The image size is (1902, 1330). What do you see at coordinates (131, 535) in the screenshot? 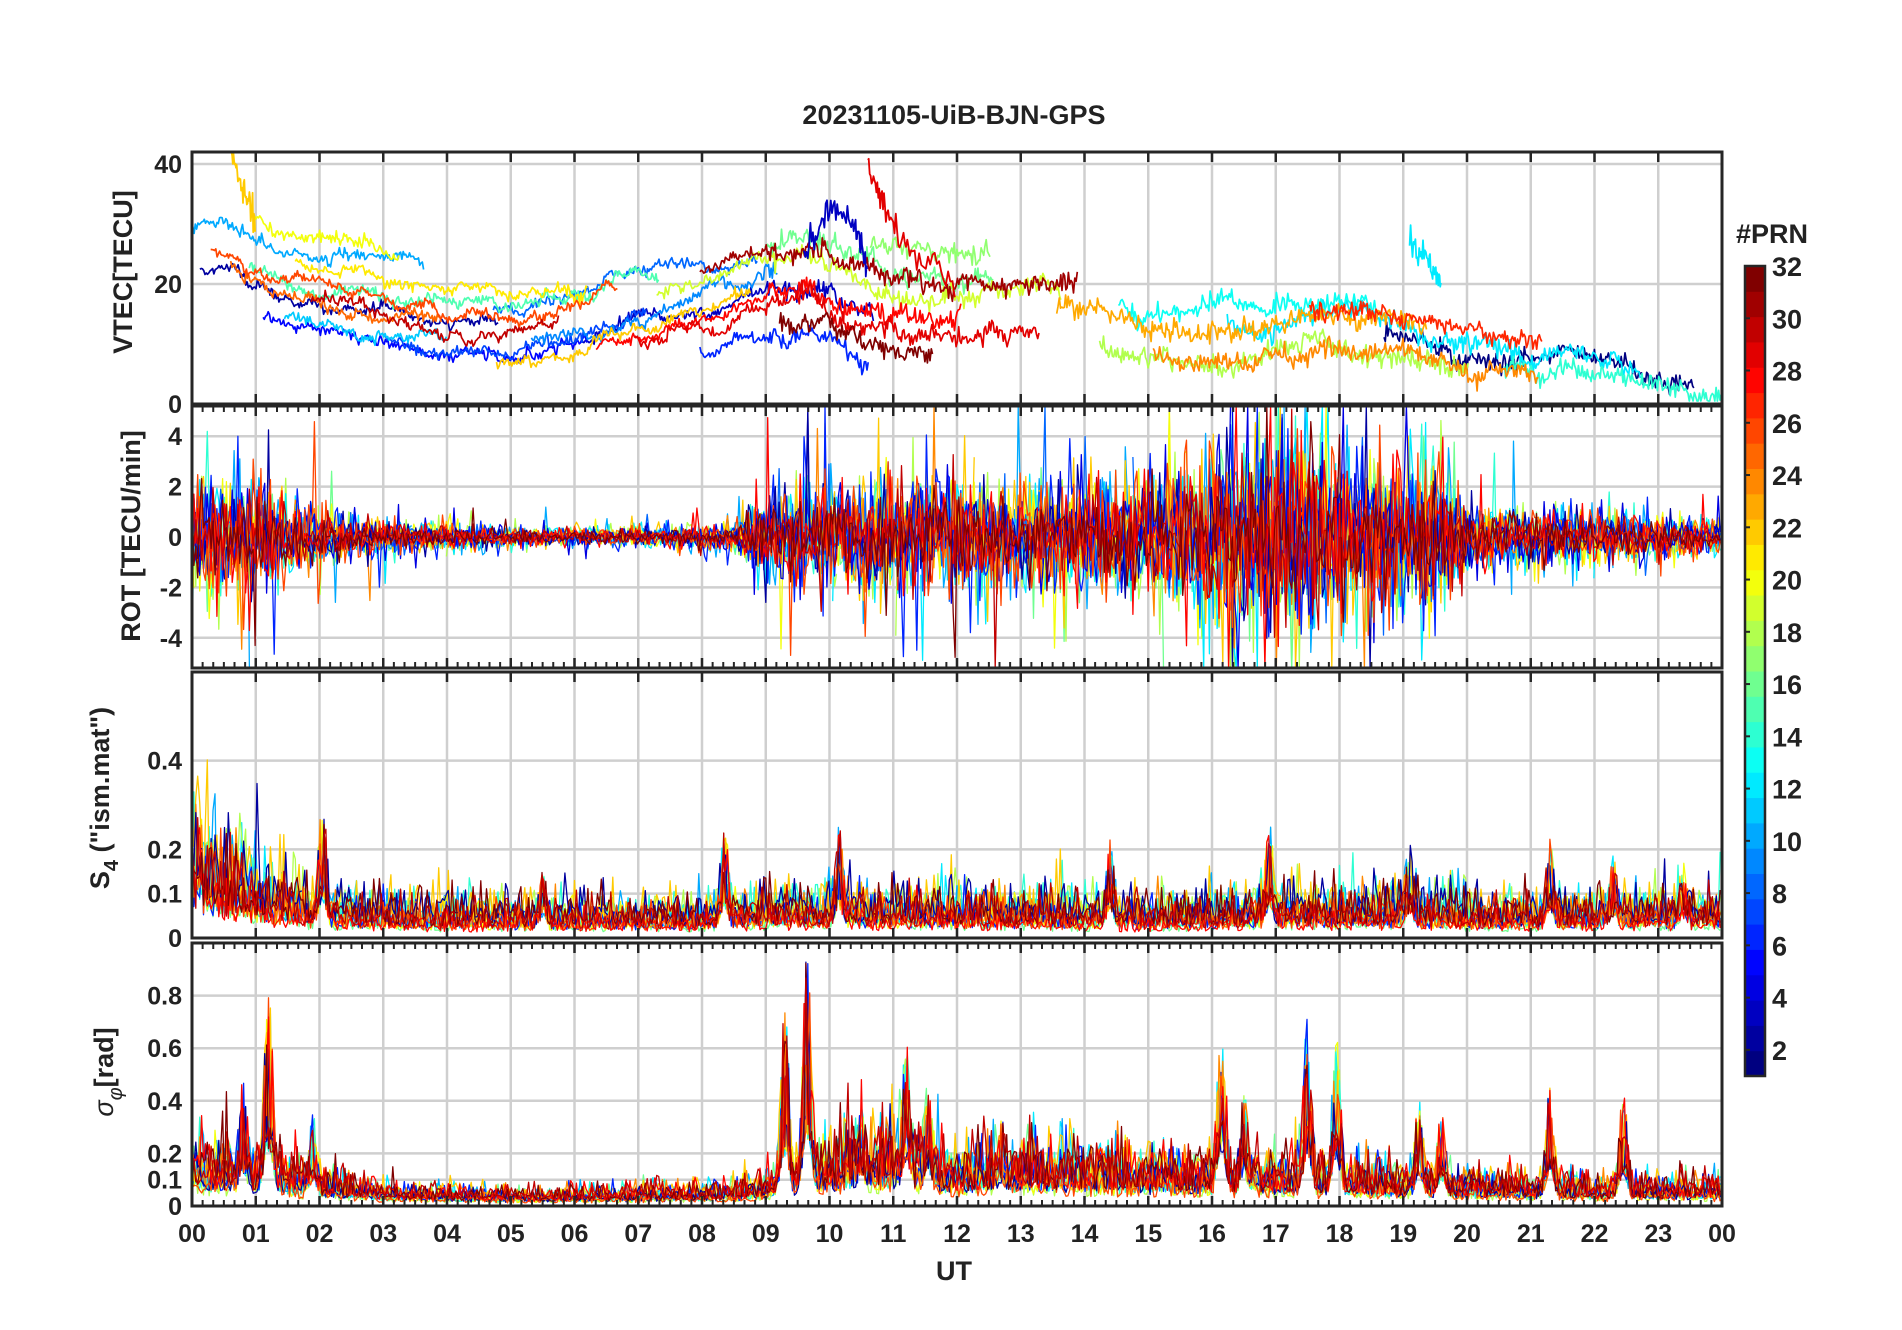
I see `rot-ylabel: ROT [TECU/min]` at bounding box center [131, 535].